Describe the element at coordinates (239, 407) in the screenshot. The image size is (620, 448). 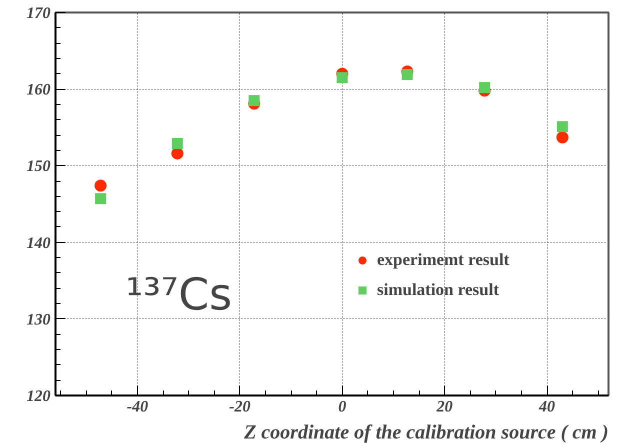
I see `x-tick-label: -20` at that location.